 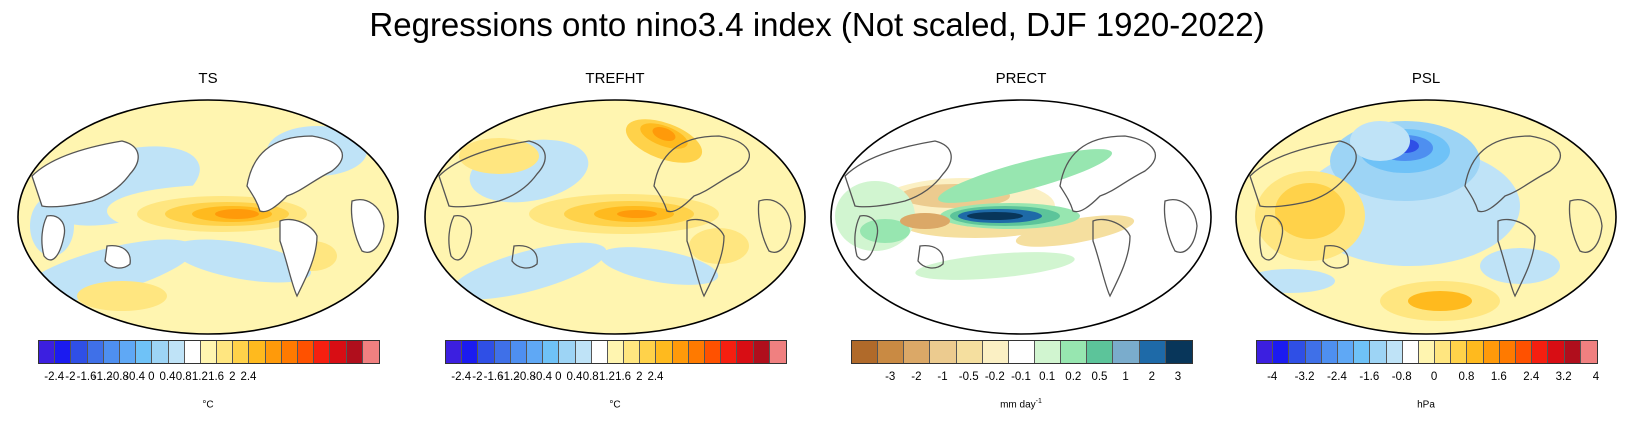 I want to click on colorbar-tick-label: -0.5, so click(x=968, y=377).